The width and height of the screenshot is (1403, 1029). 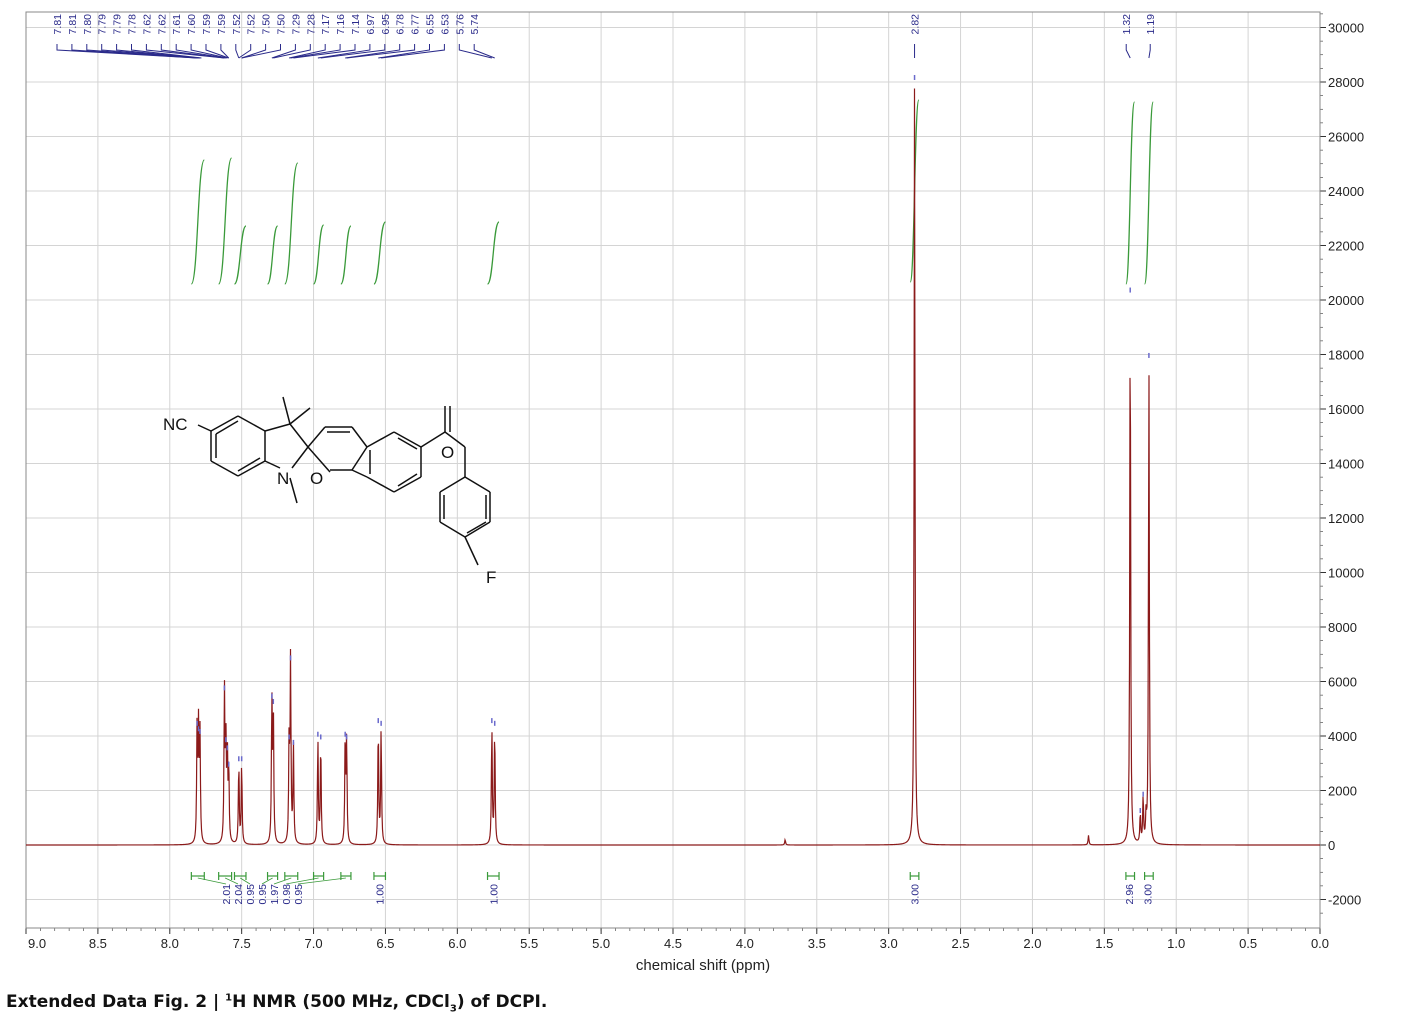 What do you see at coordinates (237, 24) in the screenshot?
I see `peak-label: 7.52` at bounding box center [237, 24].